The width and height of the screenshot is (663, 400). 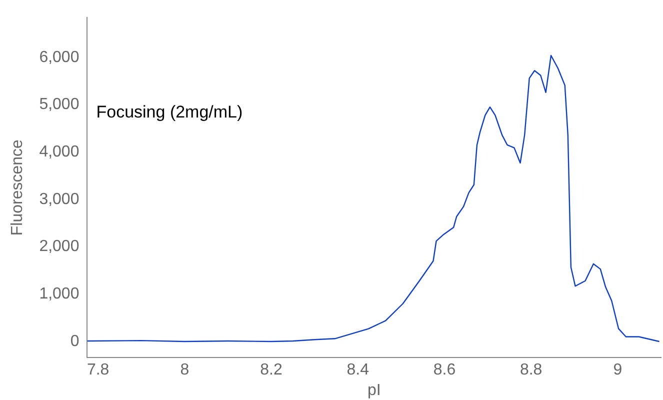 I want to click on x-tick-label: 8.8, so click(x=531, y=370).